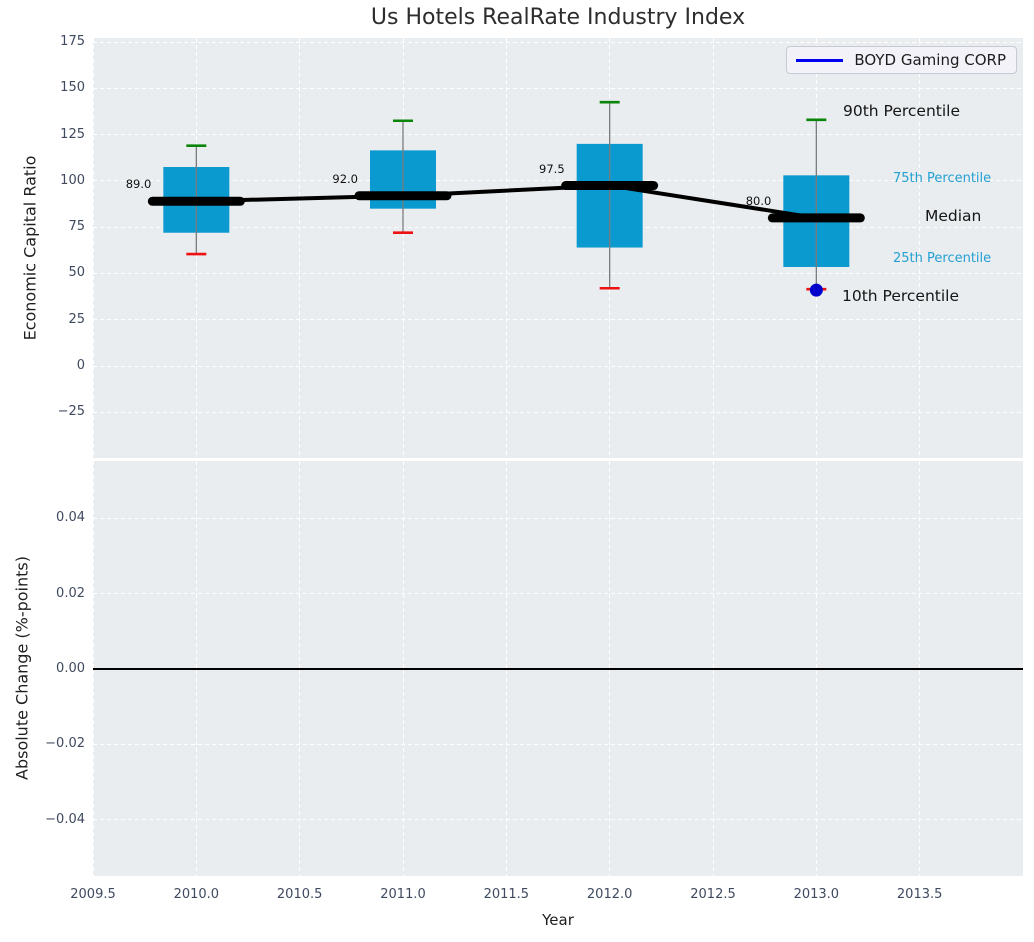 The width and height of the screenshot is (1034, 942). Describe the element at coordinates (919, 894) in the screenshot. I see `x-tick-label: 2013.5` at that location.